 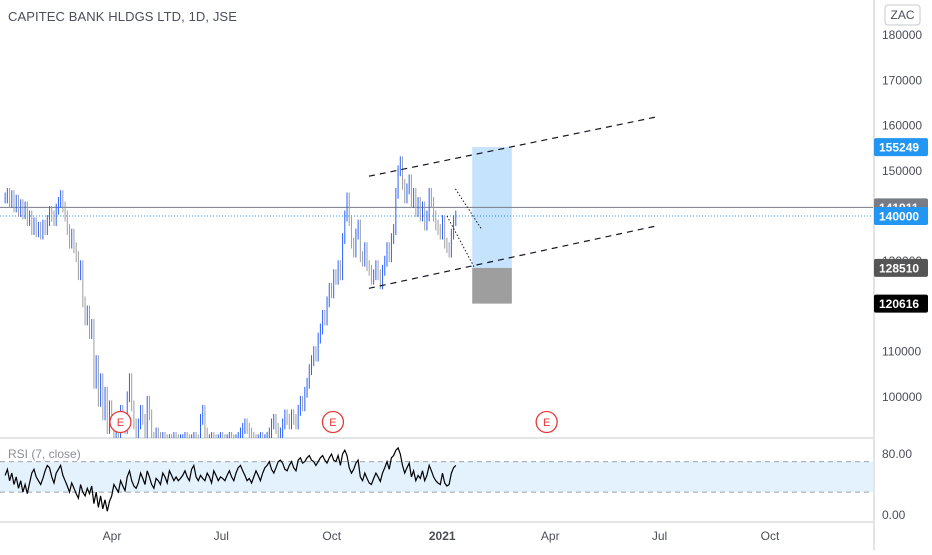 I want to click on rsi-tick-label: 80.00, so click(x=897, y=454).